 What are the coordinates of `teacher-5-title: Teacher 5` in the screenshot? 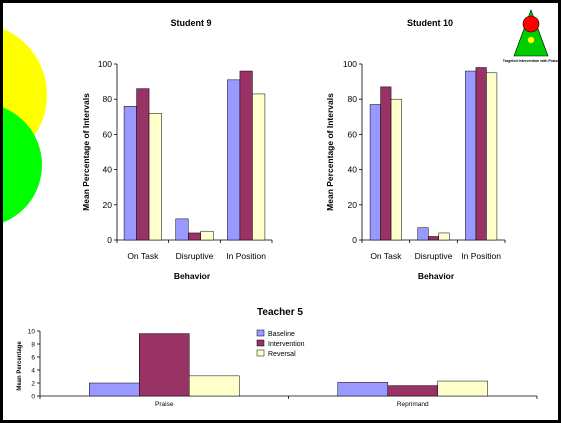 It's located at (280, 312).